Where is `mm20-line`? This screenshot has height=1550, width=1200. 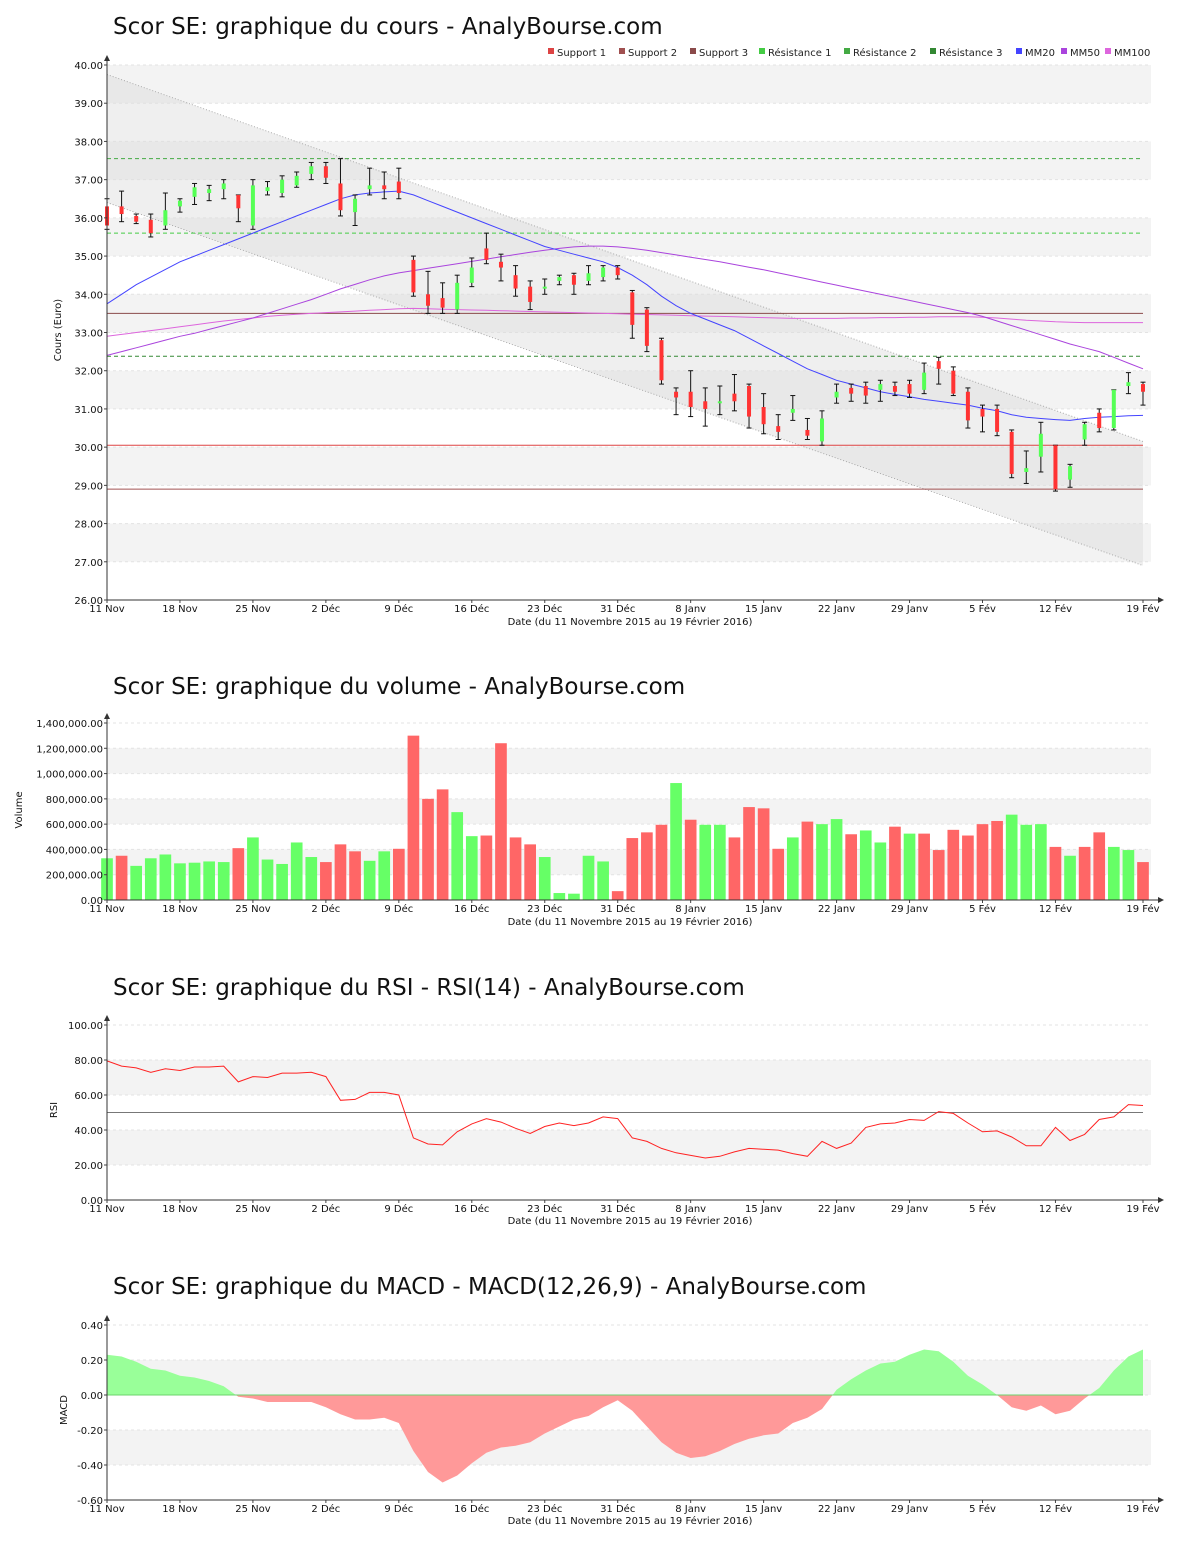
mm20-line is located at coordinates (625, 305).